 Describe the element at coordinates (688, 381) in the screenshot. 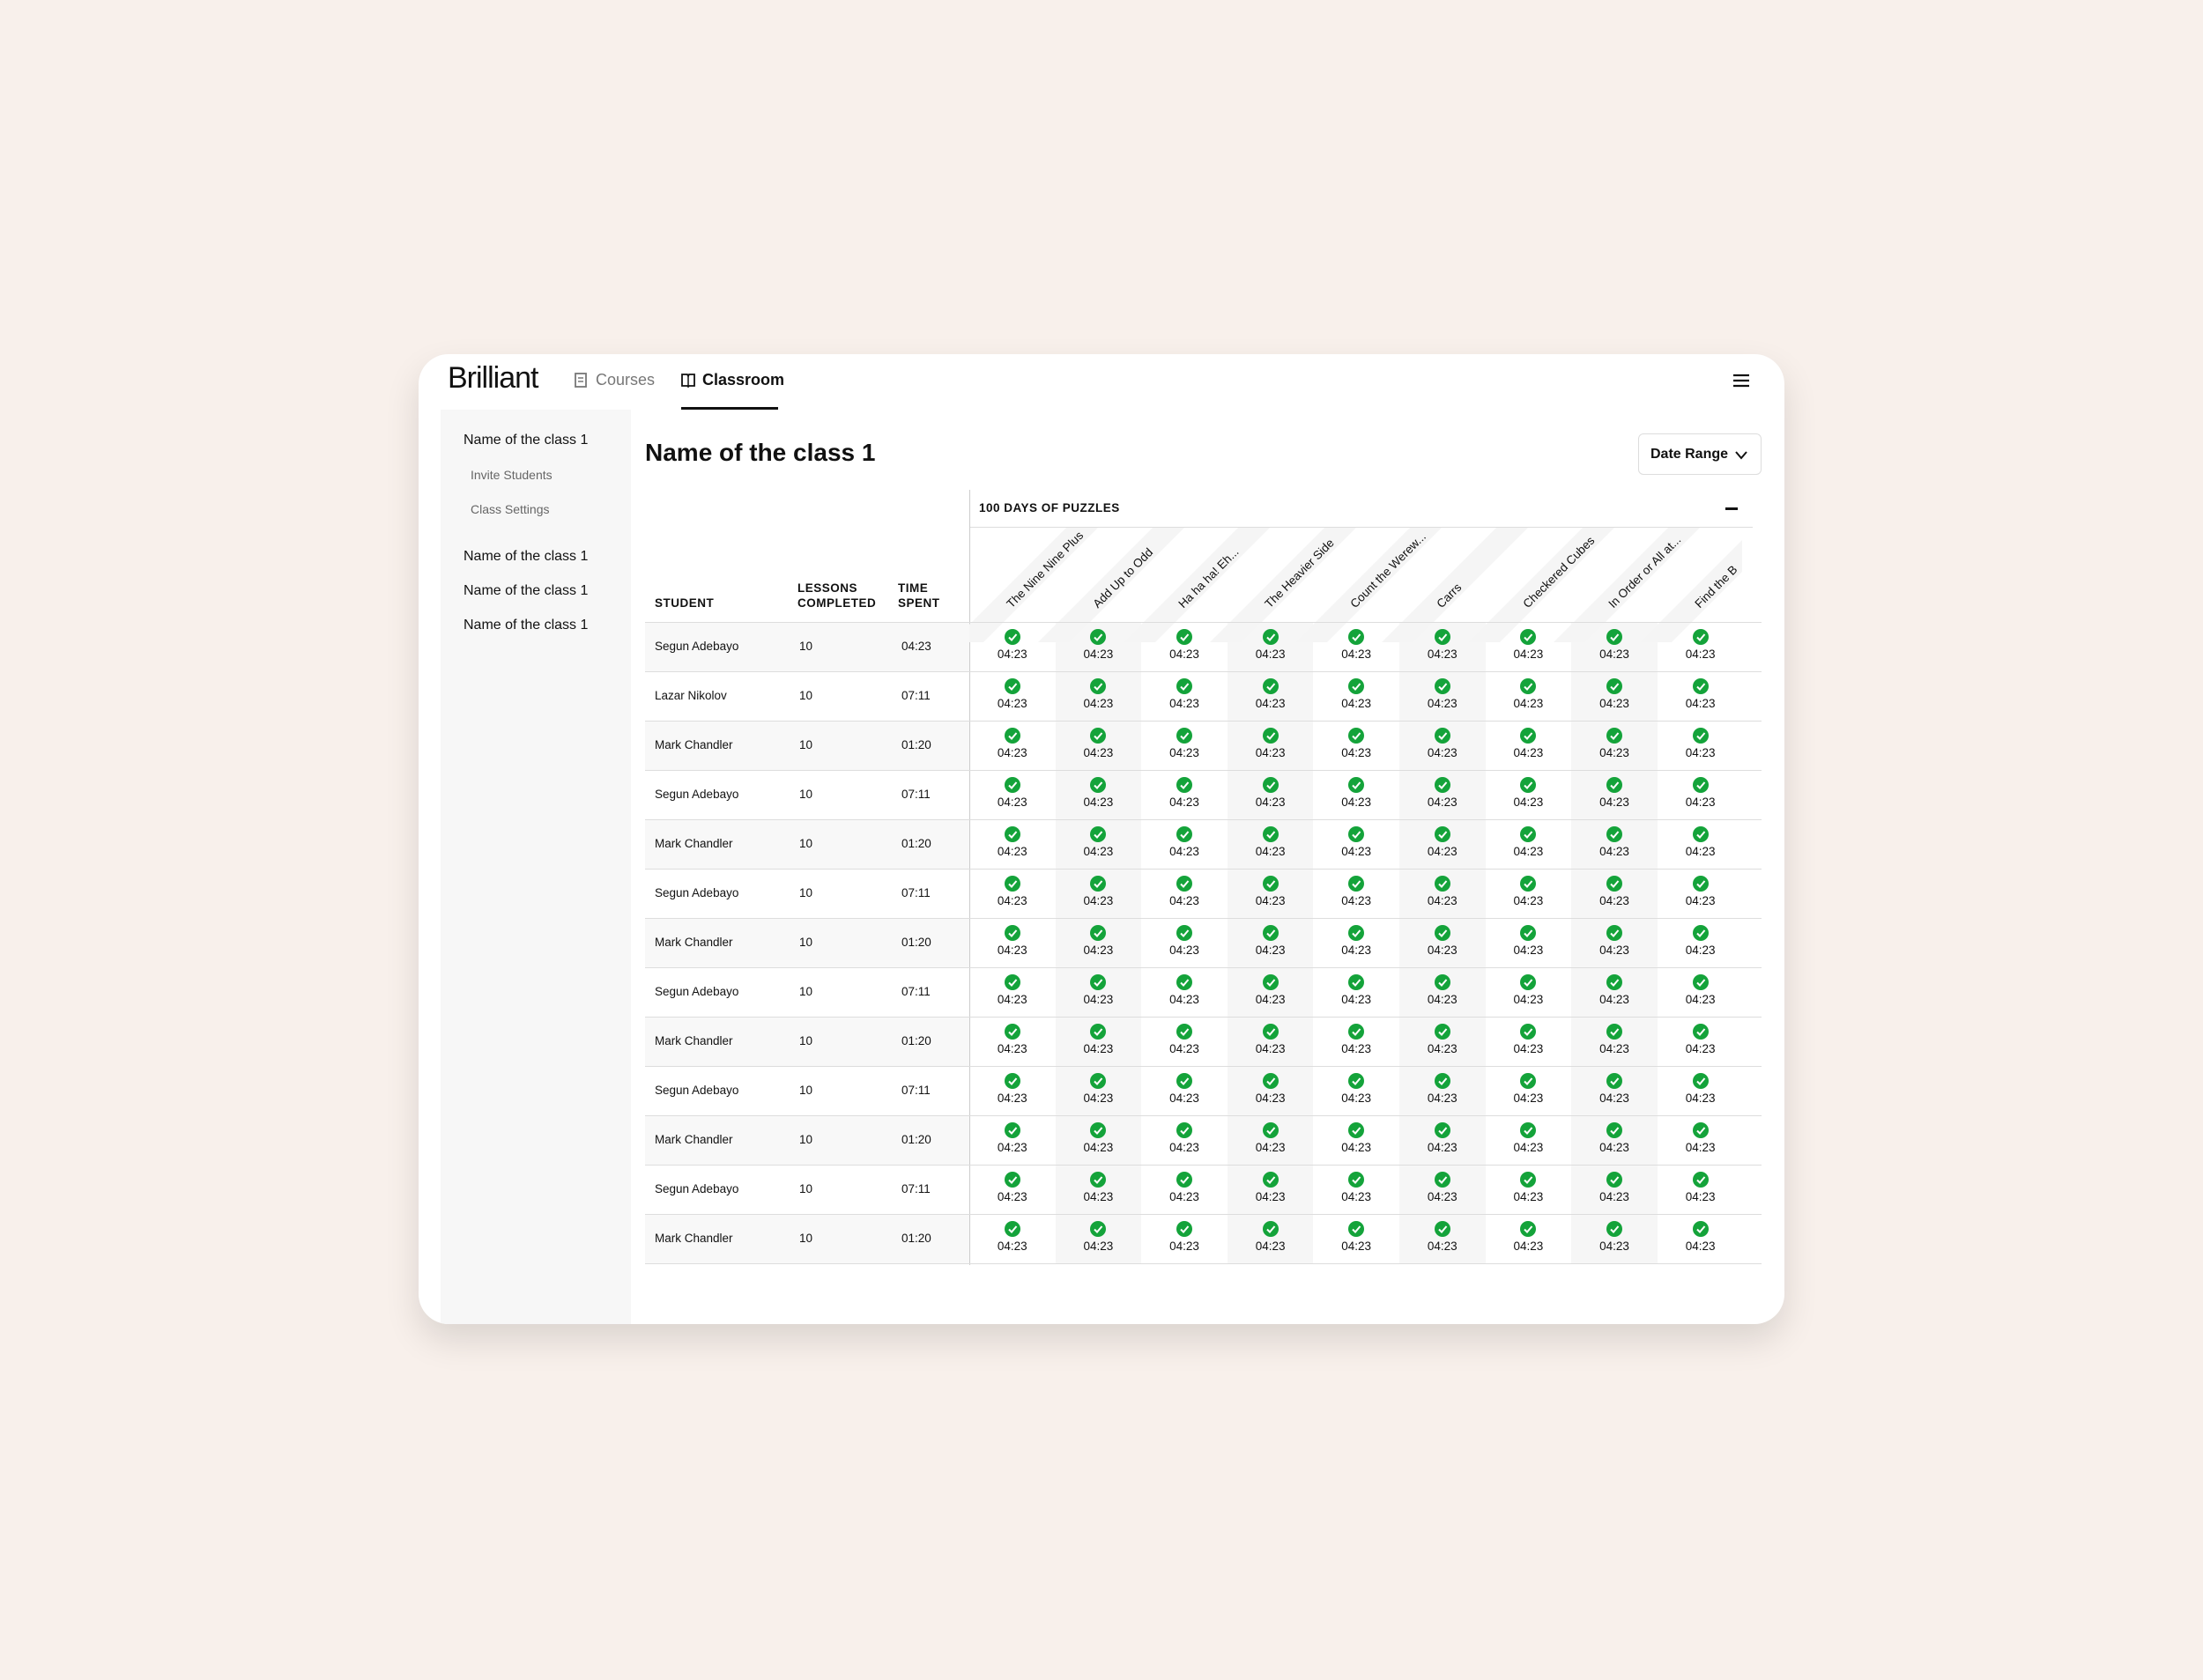

I see `classroom-icon` at that location.